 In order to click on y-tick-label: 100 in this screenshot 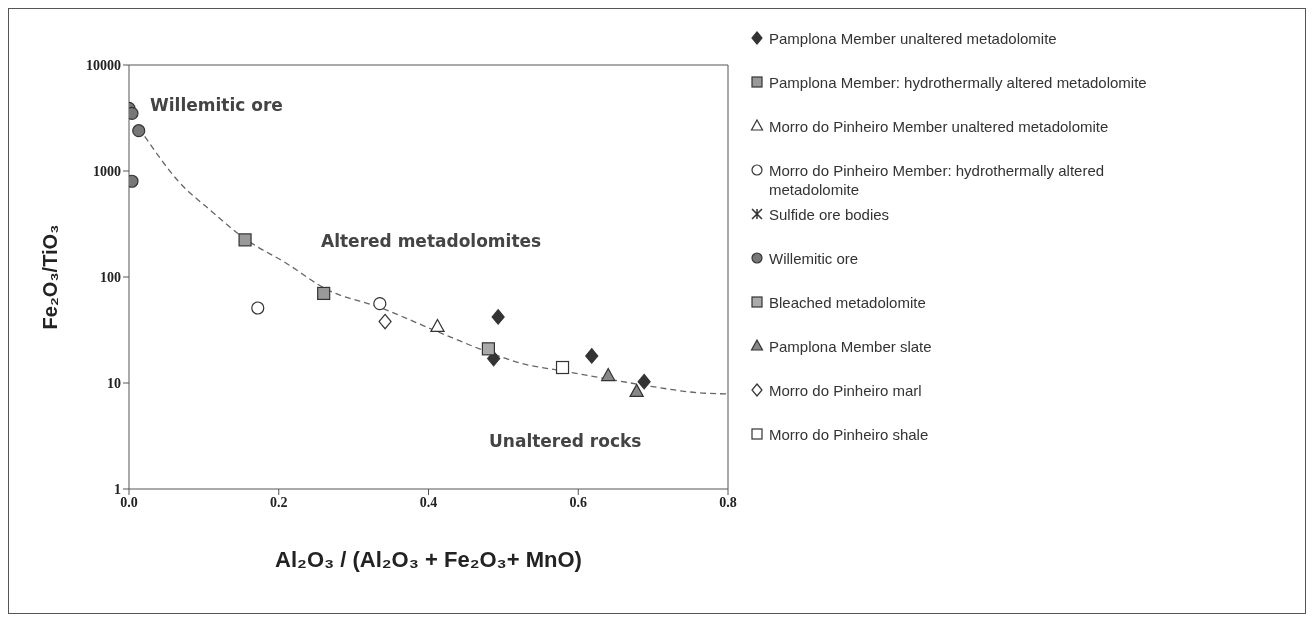, I will do `click(110, 277)`.